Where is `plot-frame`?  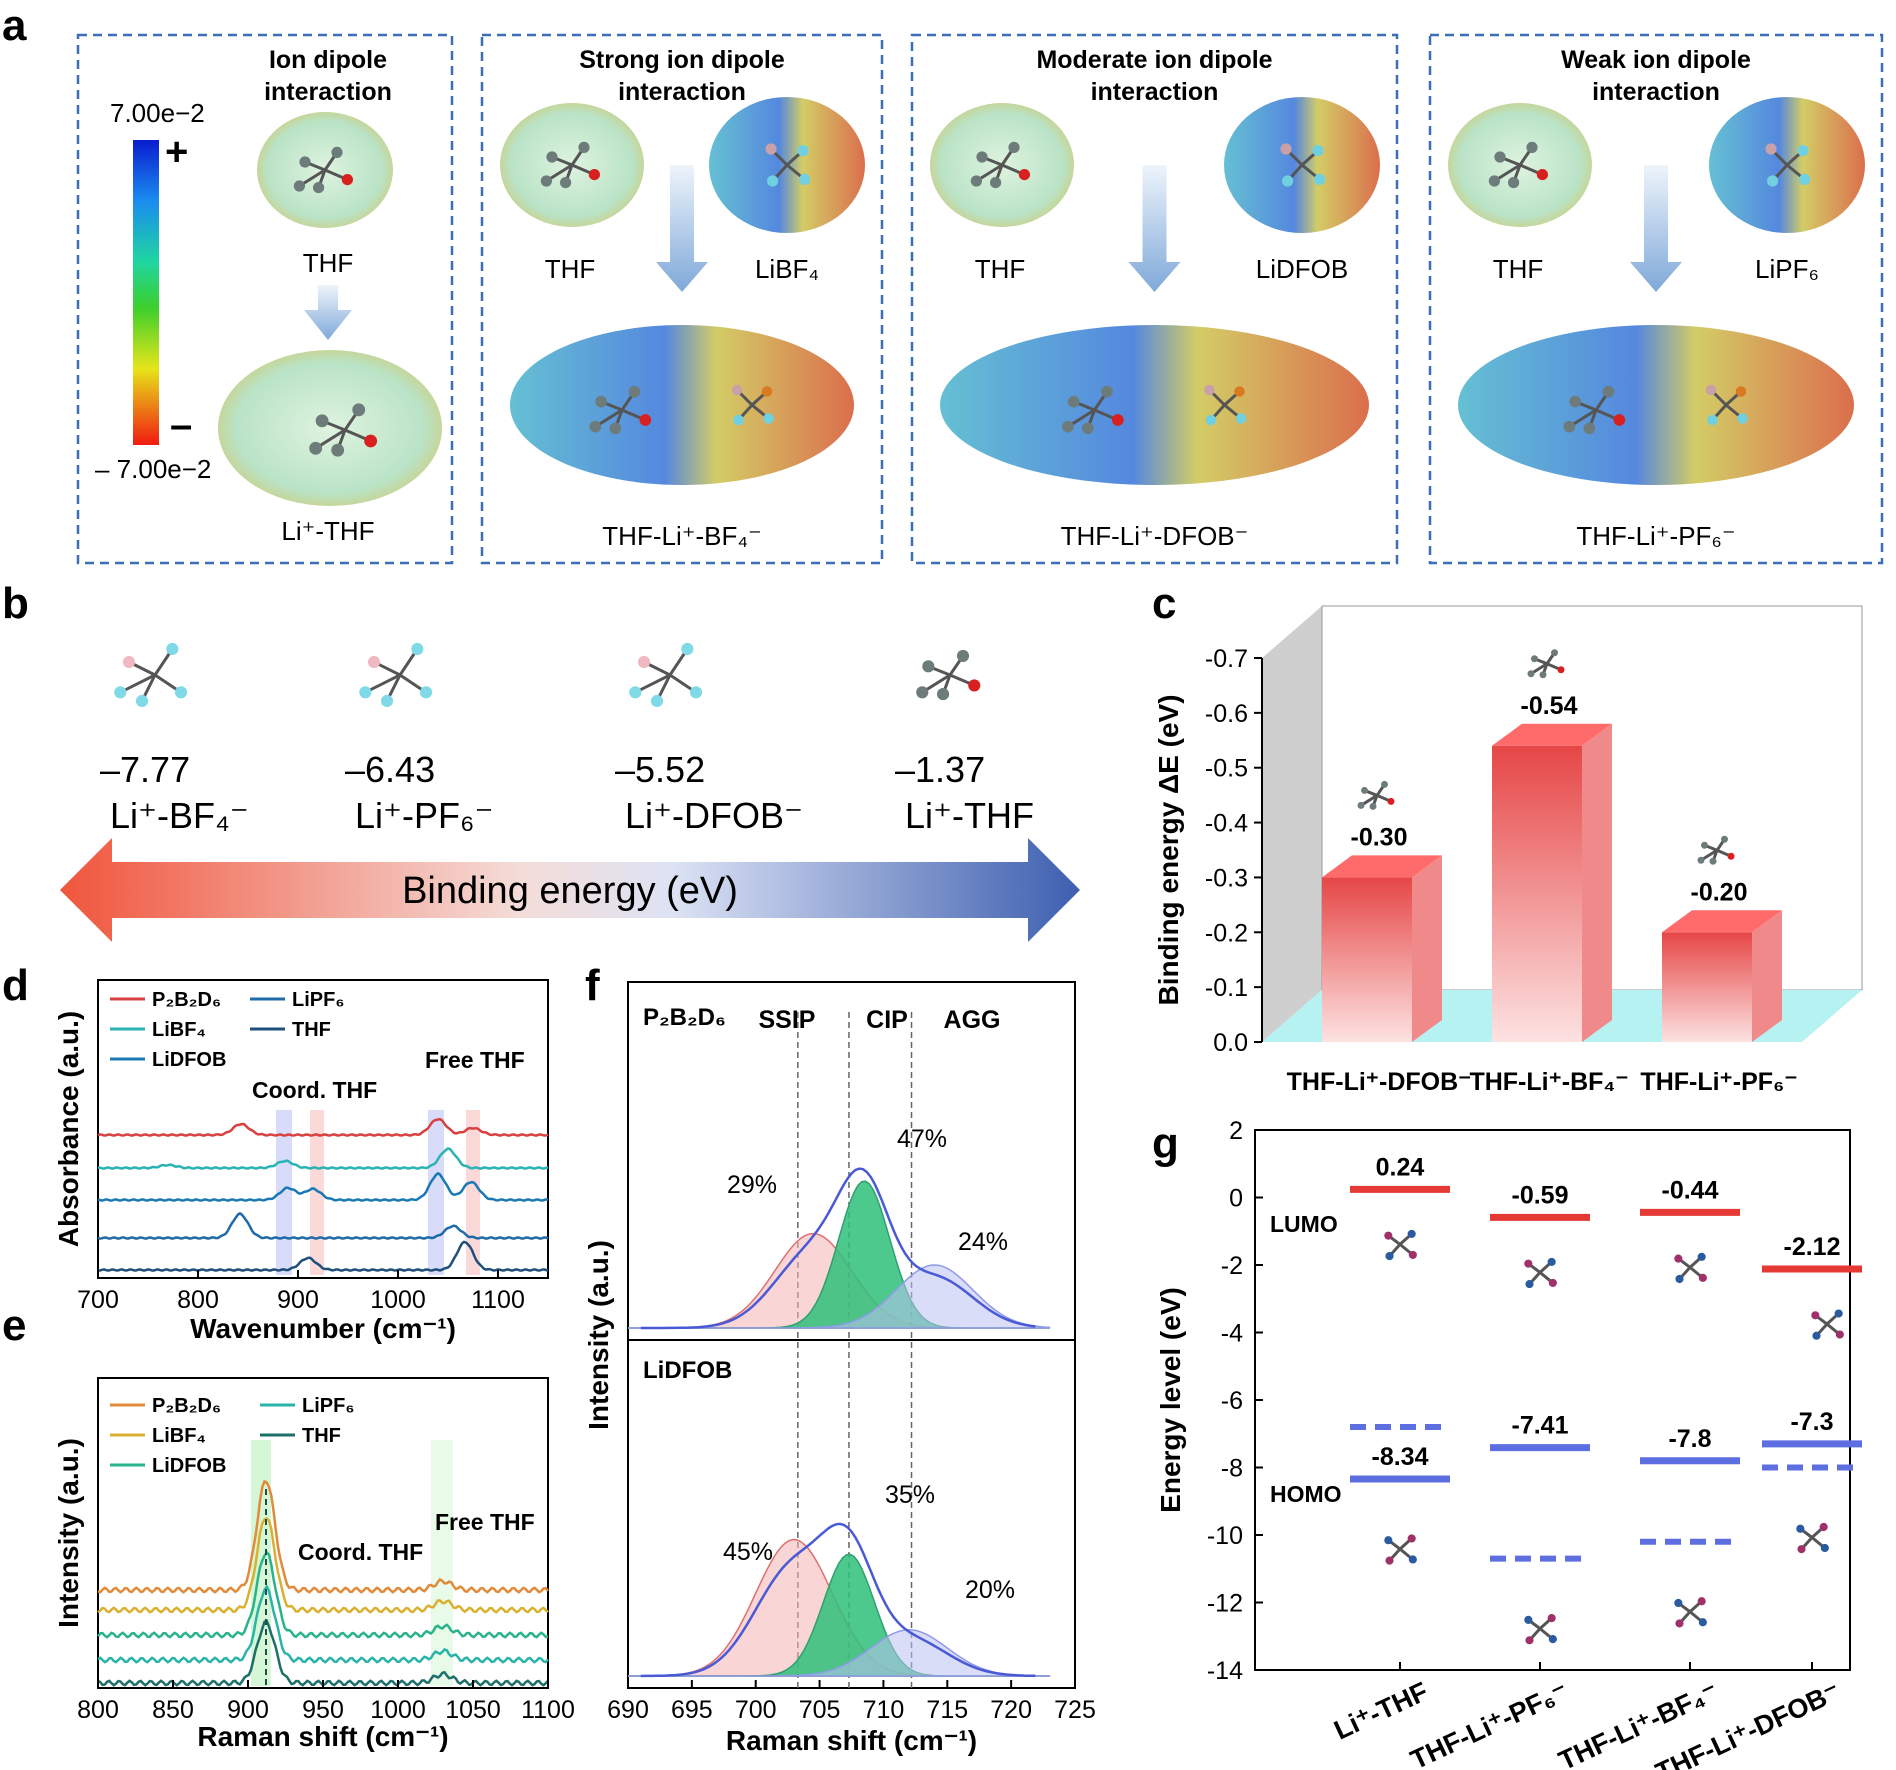 plot-frame is located at coordinates (323, 1129).